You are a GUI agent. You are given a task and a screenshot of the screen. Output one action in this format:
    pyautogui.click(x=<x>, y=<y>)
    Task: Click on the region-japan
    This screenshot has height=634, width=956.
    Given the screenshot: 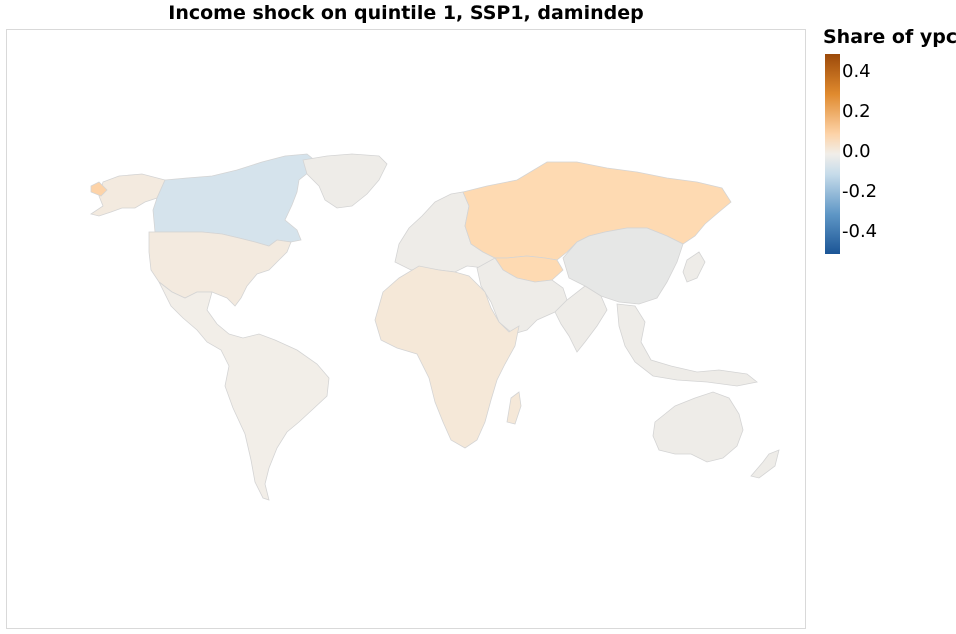 What is the action you would take?
    pyautogui.click(x=694, y=267)
    